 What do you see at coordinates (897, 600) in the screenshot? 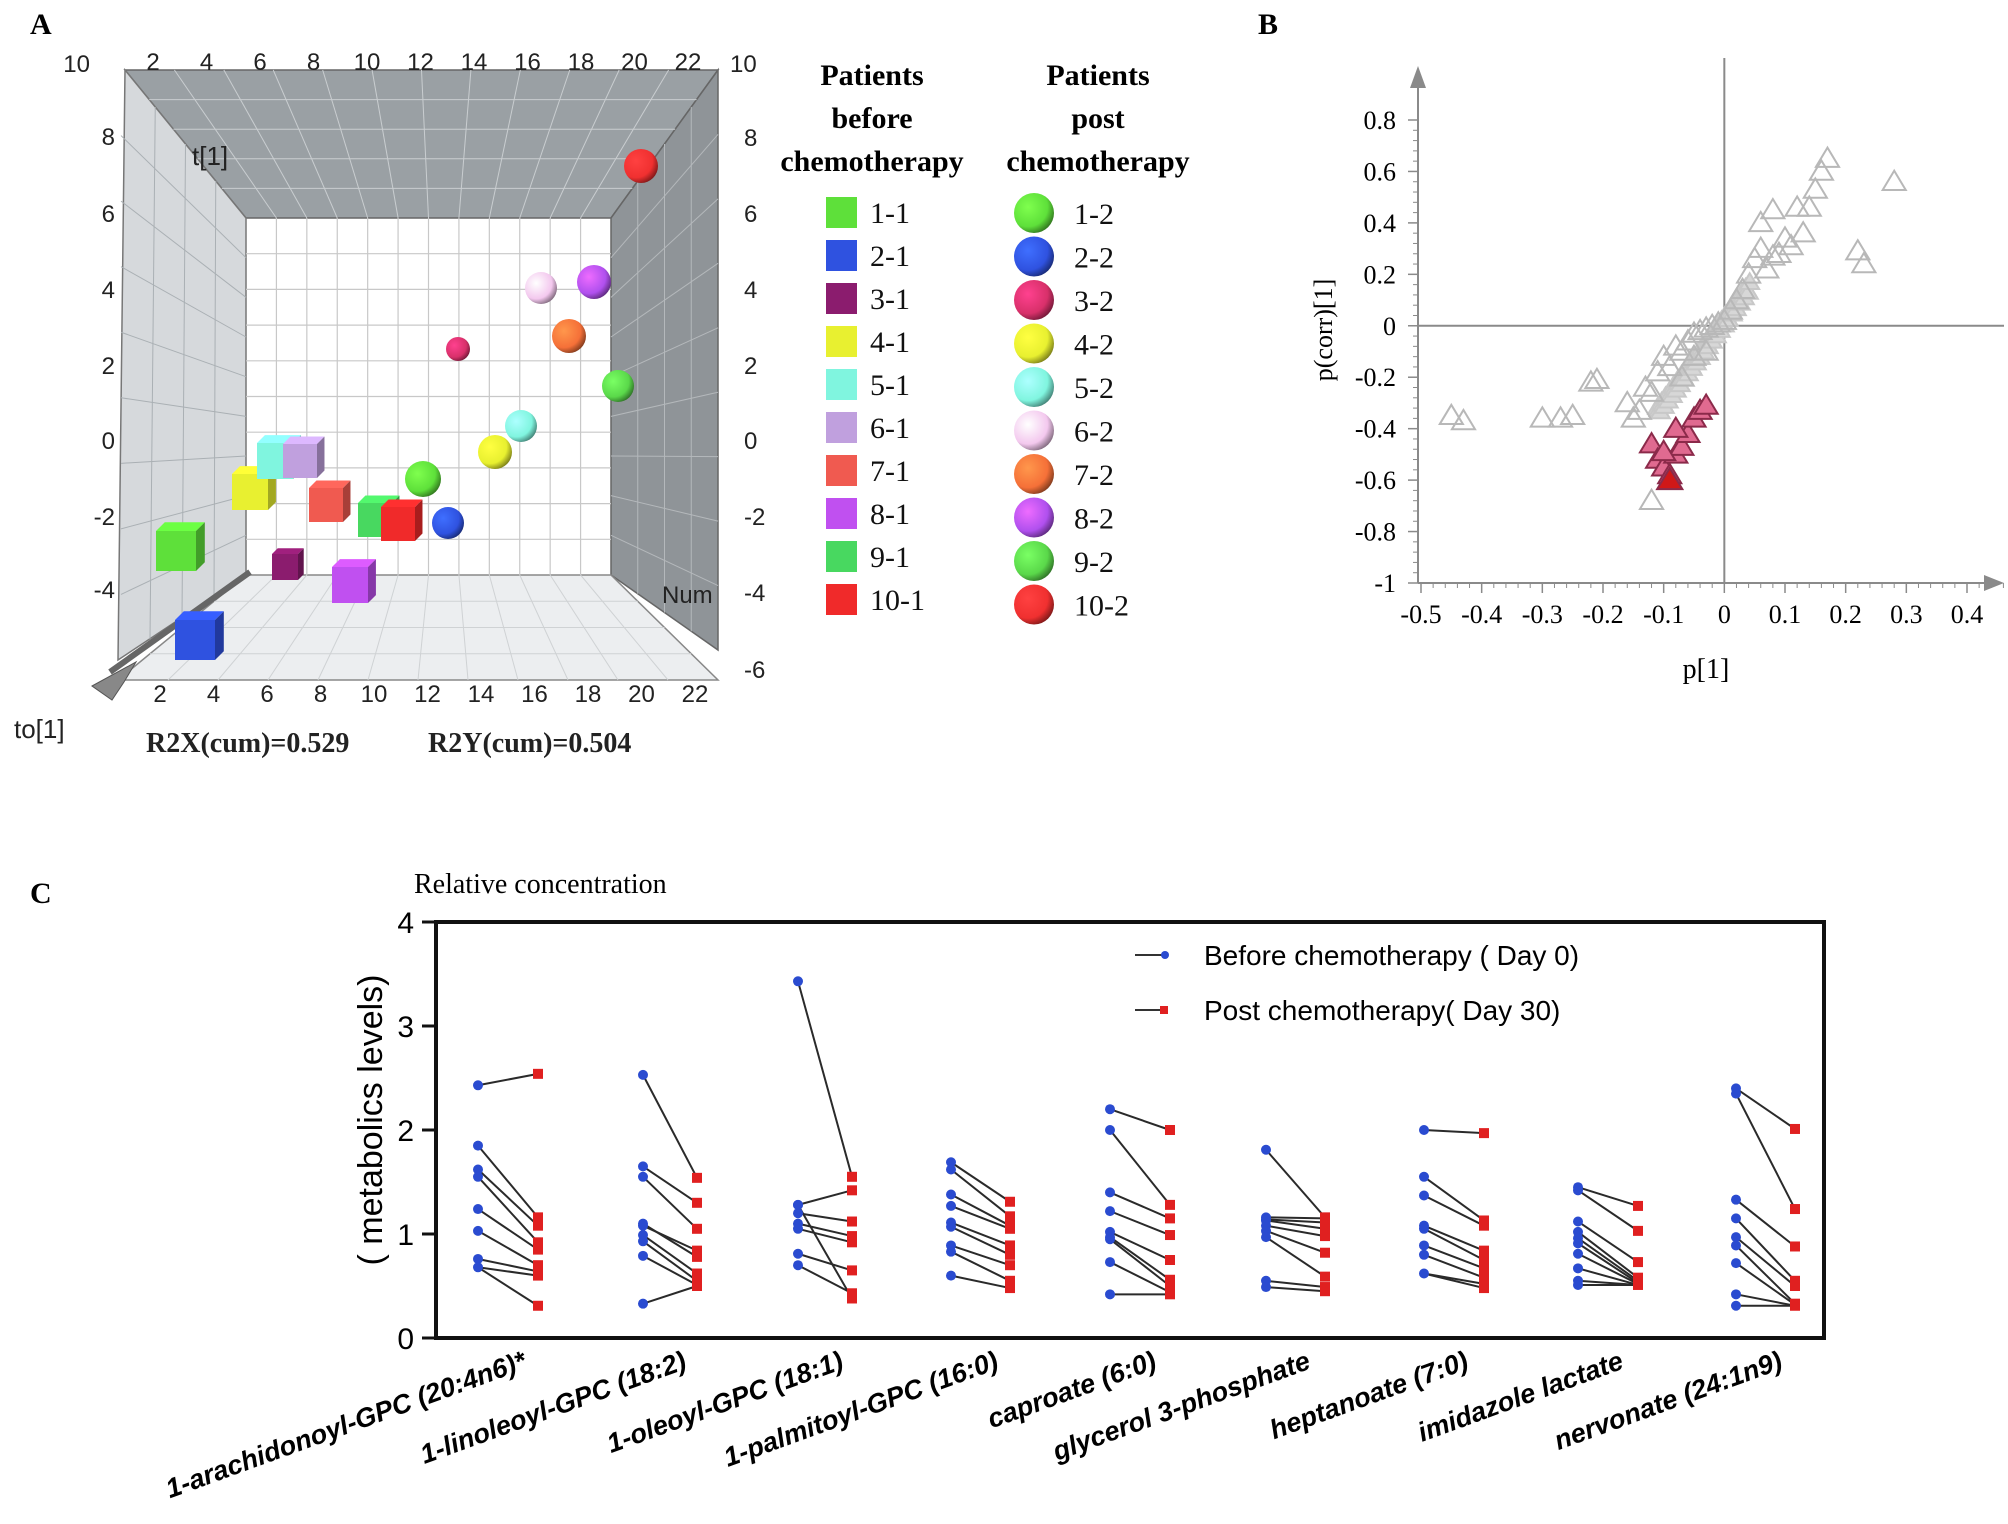
I see `legend-before-label: 10-1` at bounding box center [897, 600].